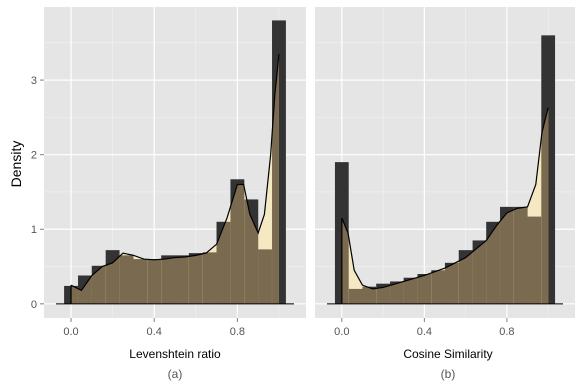 This screenshot has height=386, width=576. What do you see at coordinates (175, 354) in the screenshot?
I see `panel-a-x-title: Levenshtein ratio` at bounding box center [175, 354].